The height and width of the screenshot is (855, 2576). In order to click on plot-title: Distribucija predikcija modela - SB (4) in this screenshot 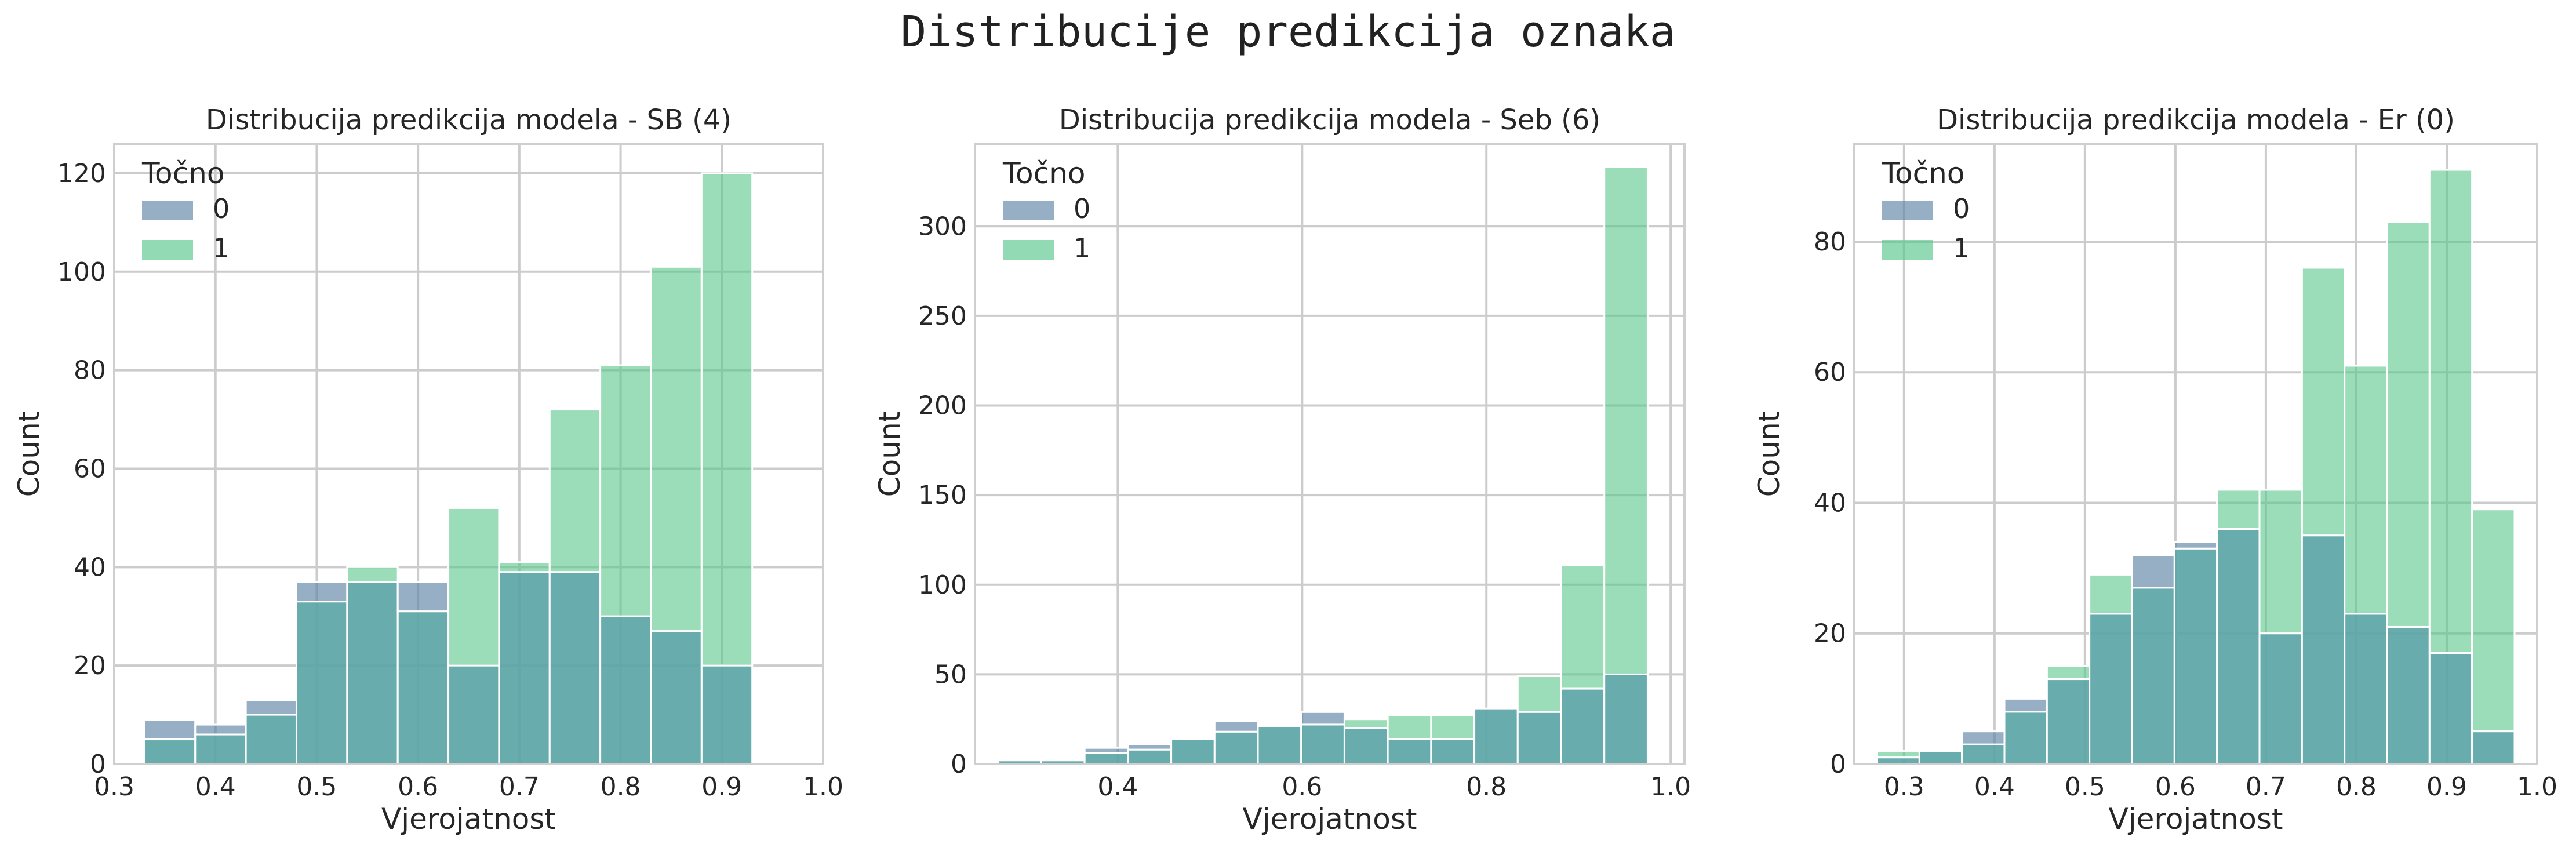, I will do `click(469, 120)`.